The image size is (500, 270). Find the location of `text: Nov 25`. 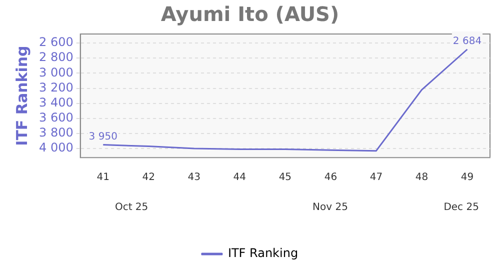

text: Nov 25 is located at coordinates (330, 208).